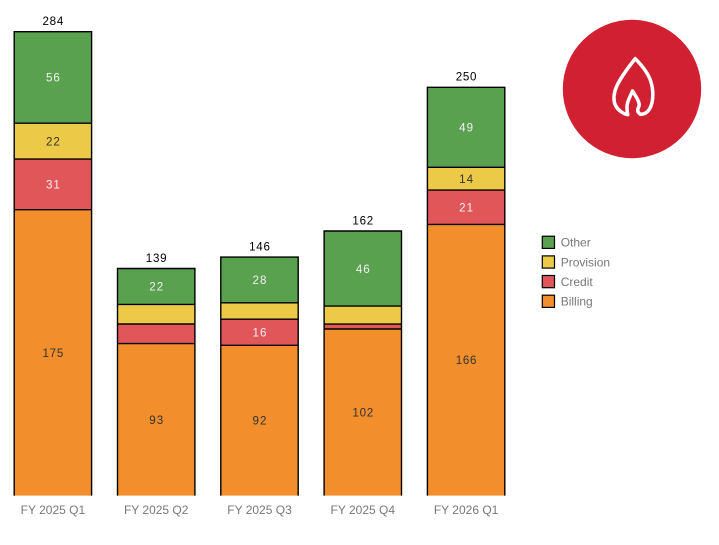 The width and height of the screenshot is (719, 545). Describe the element at coordinates (53, 353) in the screenshot. I see `svg-text: 175` at that location.